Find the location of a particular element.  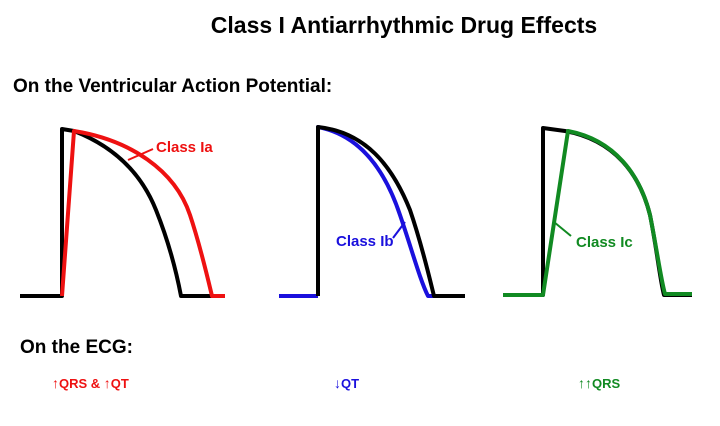

panel-class-ib: Class Ib is located at coordinates (372, 211).